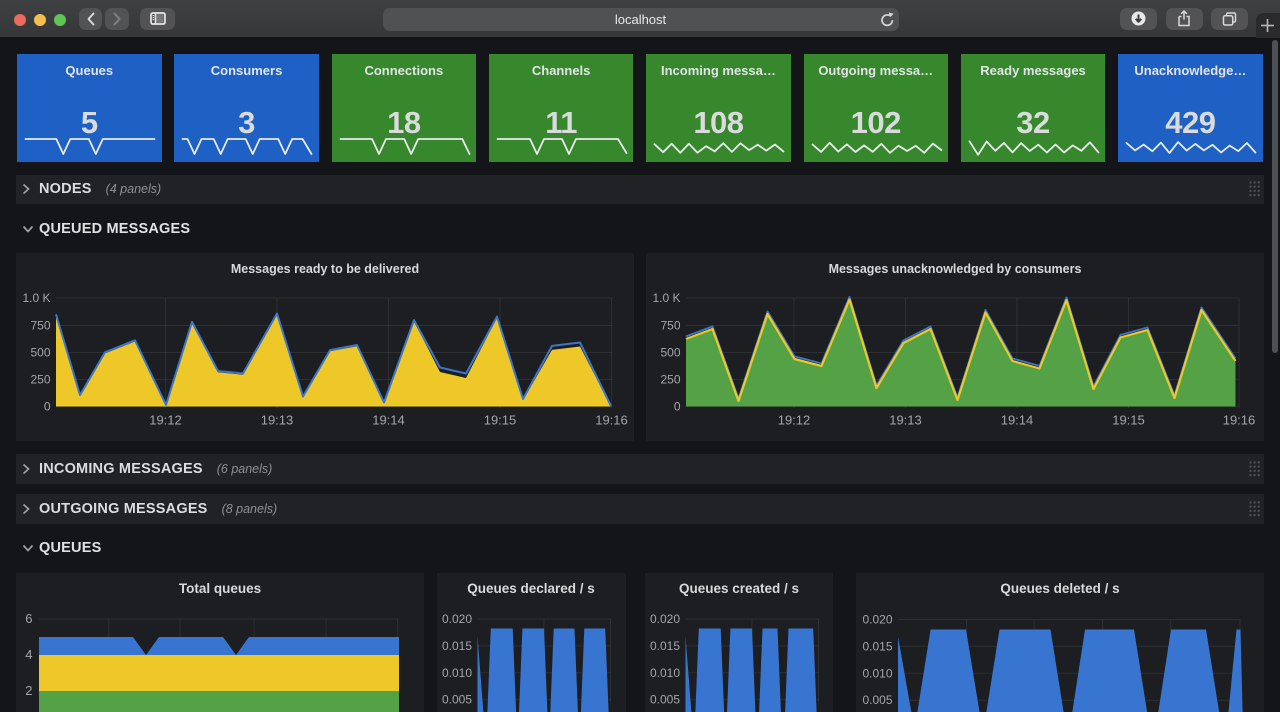 This screenshot has width=1280, height=712. Describe the element at coordinates (325, 269) in the screenshot. I see `svg-text: Messages ready to be delivered` at that location.